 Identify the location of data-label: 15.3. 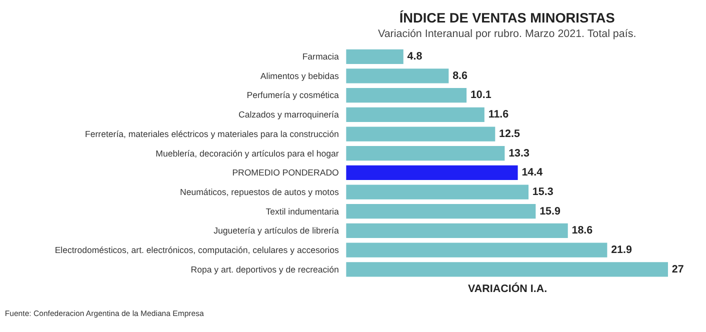
(543, 192).